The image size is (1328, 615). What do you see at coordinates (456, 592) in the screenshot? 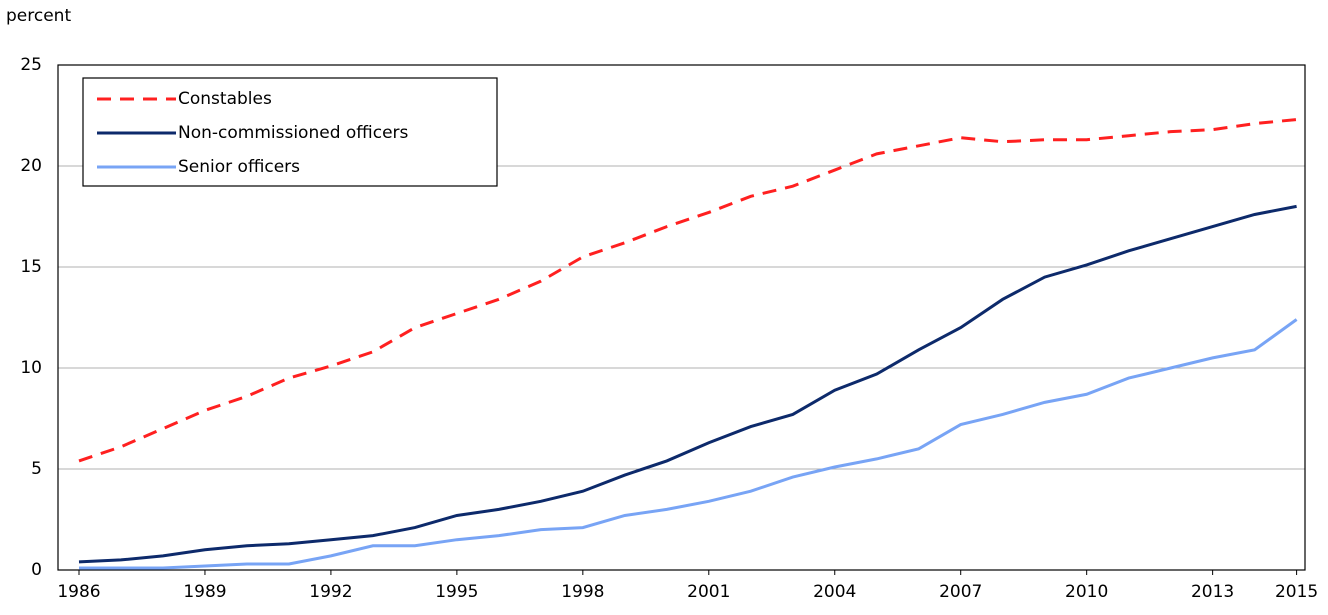
I see `x-tick-label: 1995` at bounding box center [456, 592].